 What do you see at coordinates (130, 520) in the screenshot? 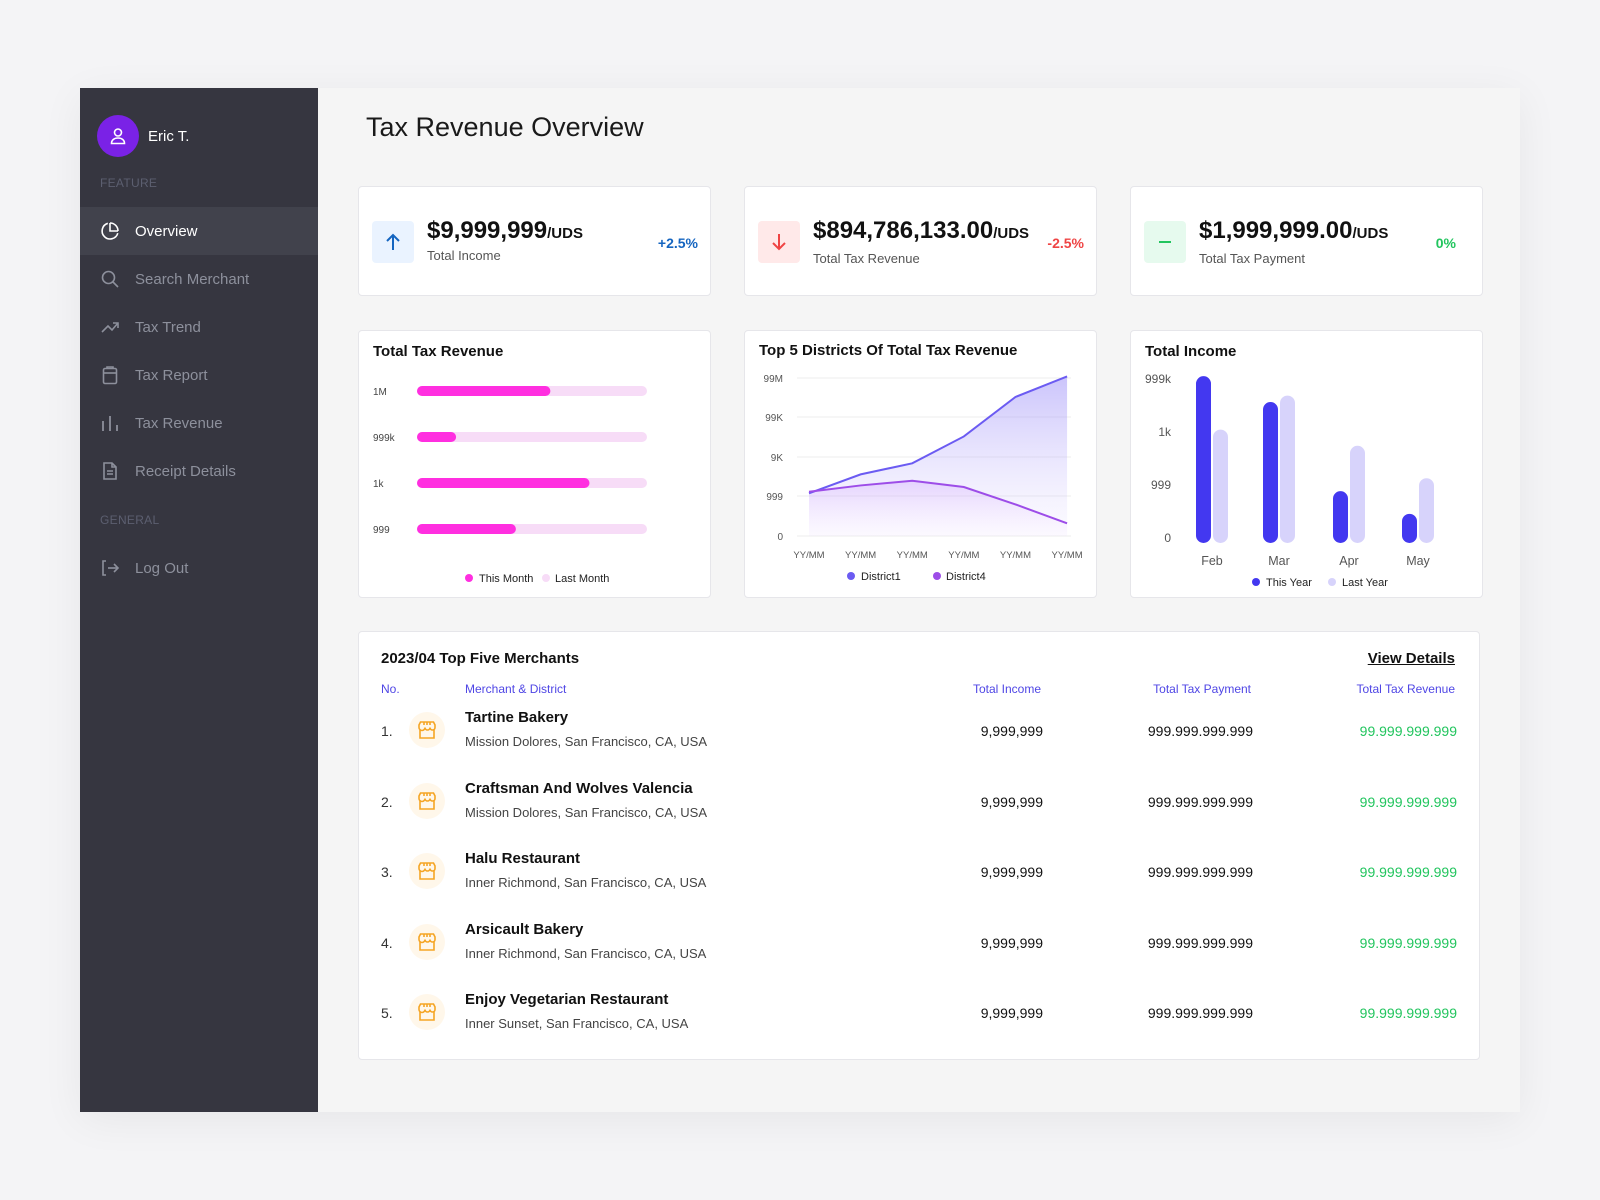
I see `general-section-label: GENERAL` at bounding box center [130, 520].